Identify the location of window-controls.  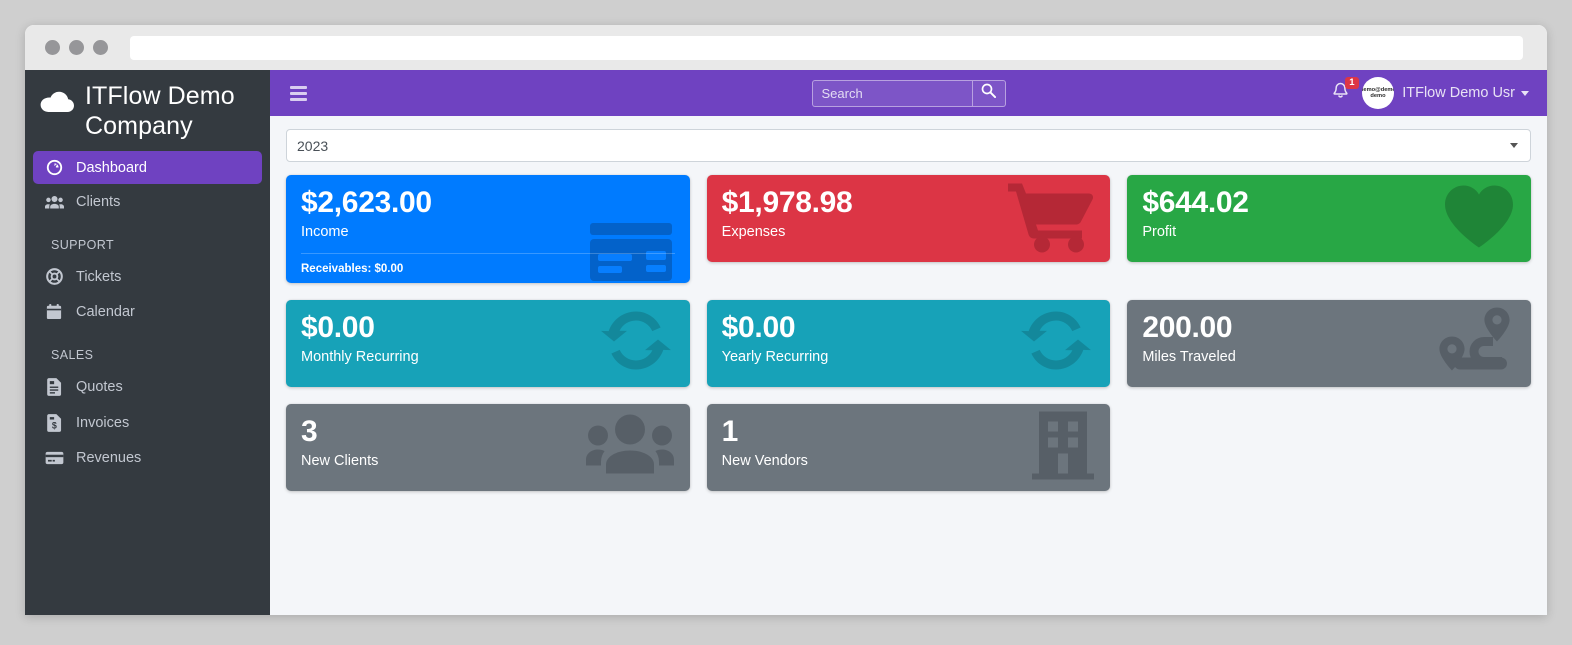
(73, 47).